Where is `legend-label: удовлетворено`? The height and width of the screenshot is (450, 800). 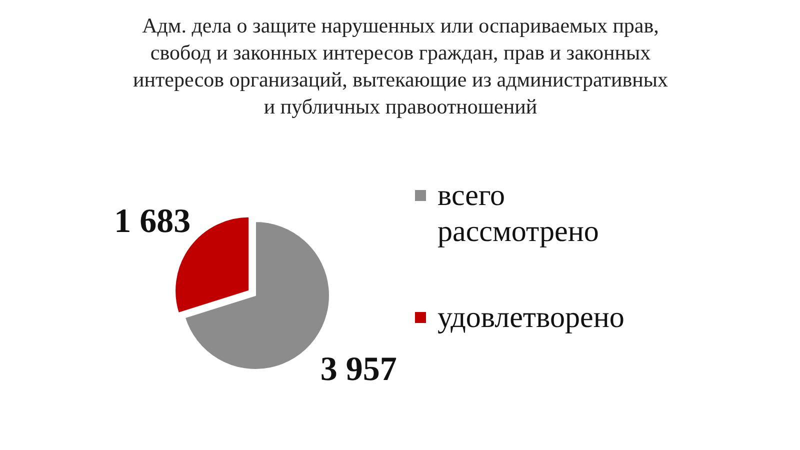 legend-label: удовлетворено is located at coordinates (531, 317).